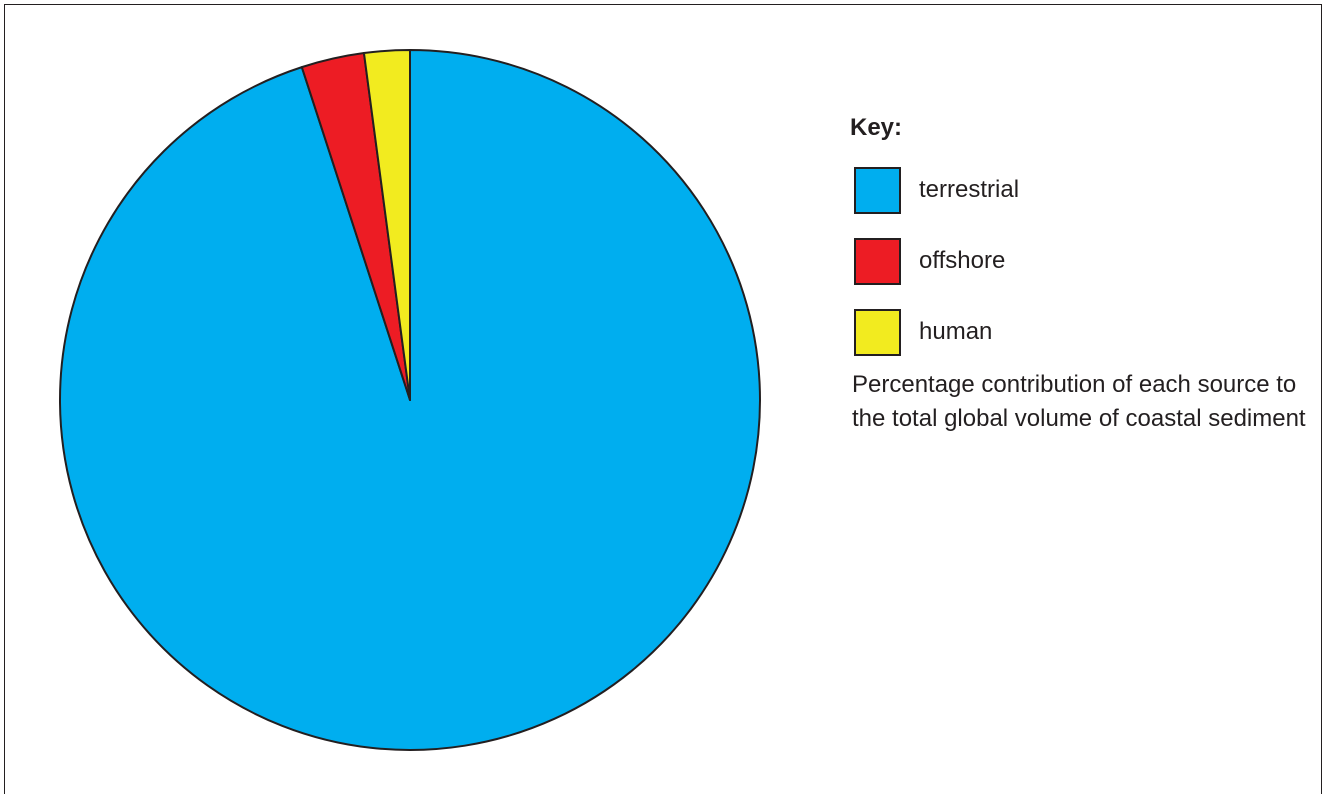  What do you see at coordinates (956, 331) in the screenshot?
I see `legend-label-human: human` at bounding box center [956, 331].